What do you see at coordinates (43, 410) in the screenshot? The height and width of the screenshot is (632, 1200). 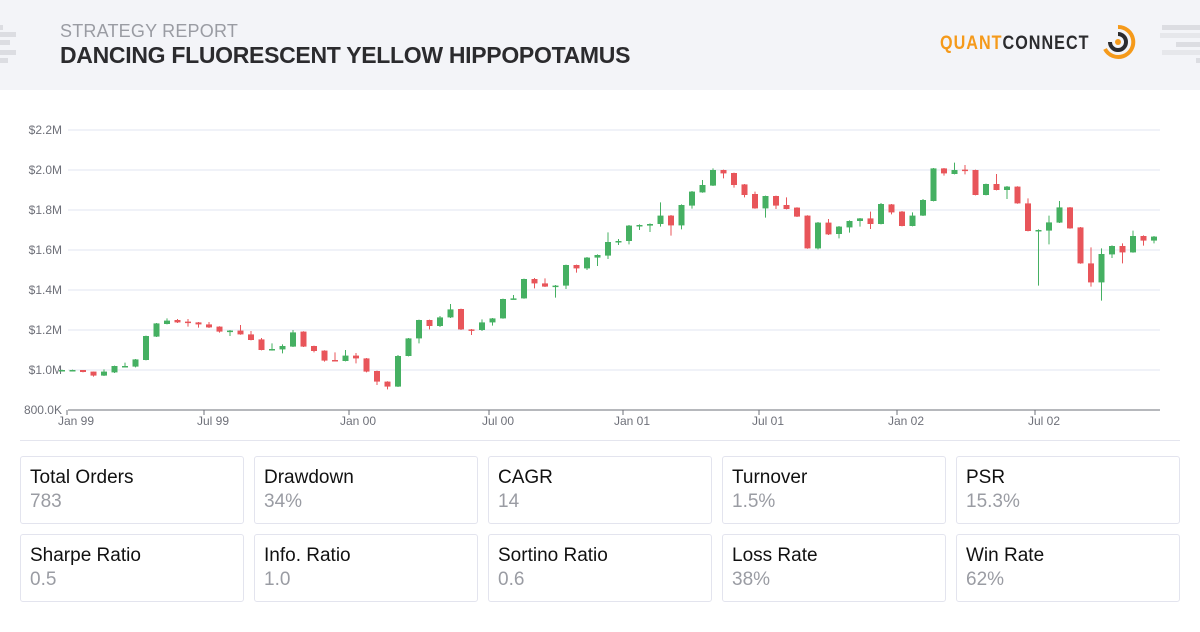 I see `y-tick-label: 800.0K` at bounding box center [43, 410].